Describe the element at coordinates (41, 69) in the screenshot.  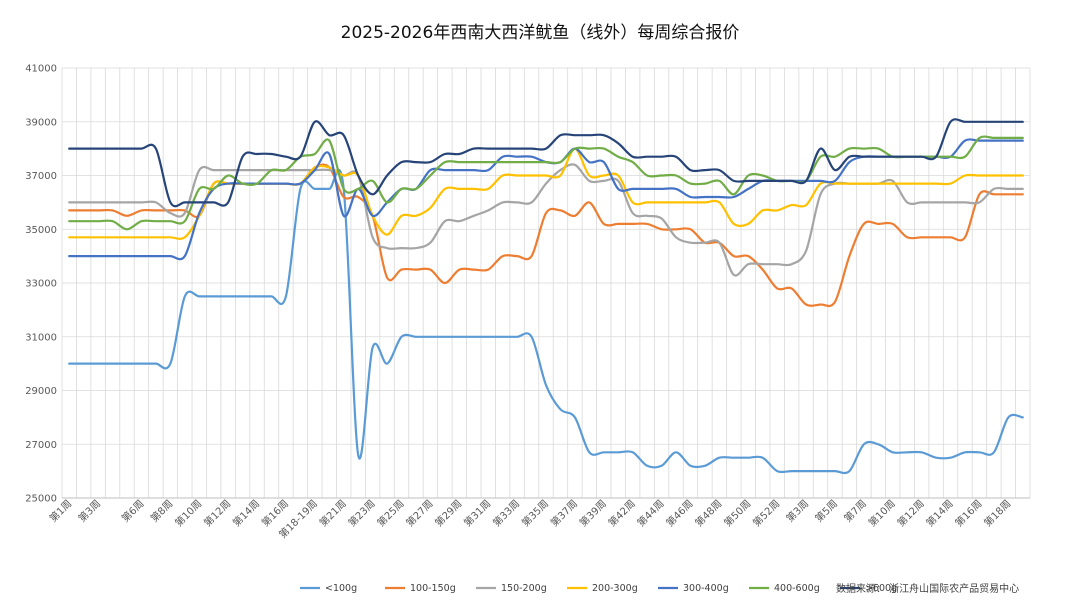
I see `y-tick-label: 41000` at that location.